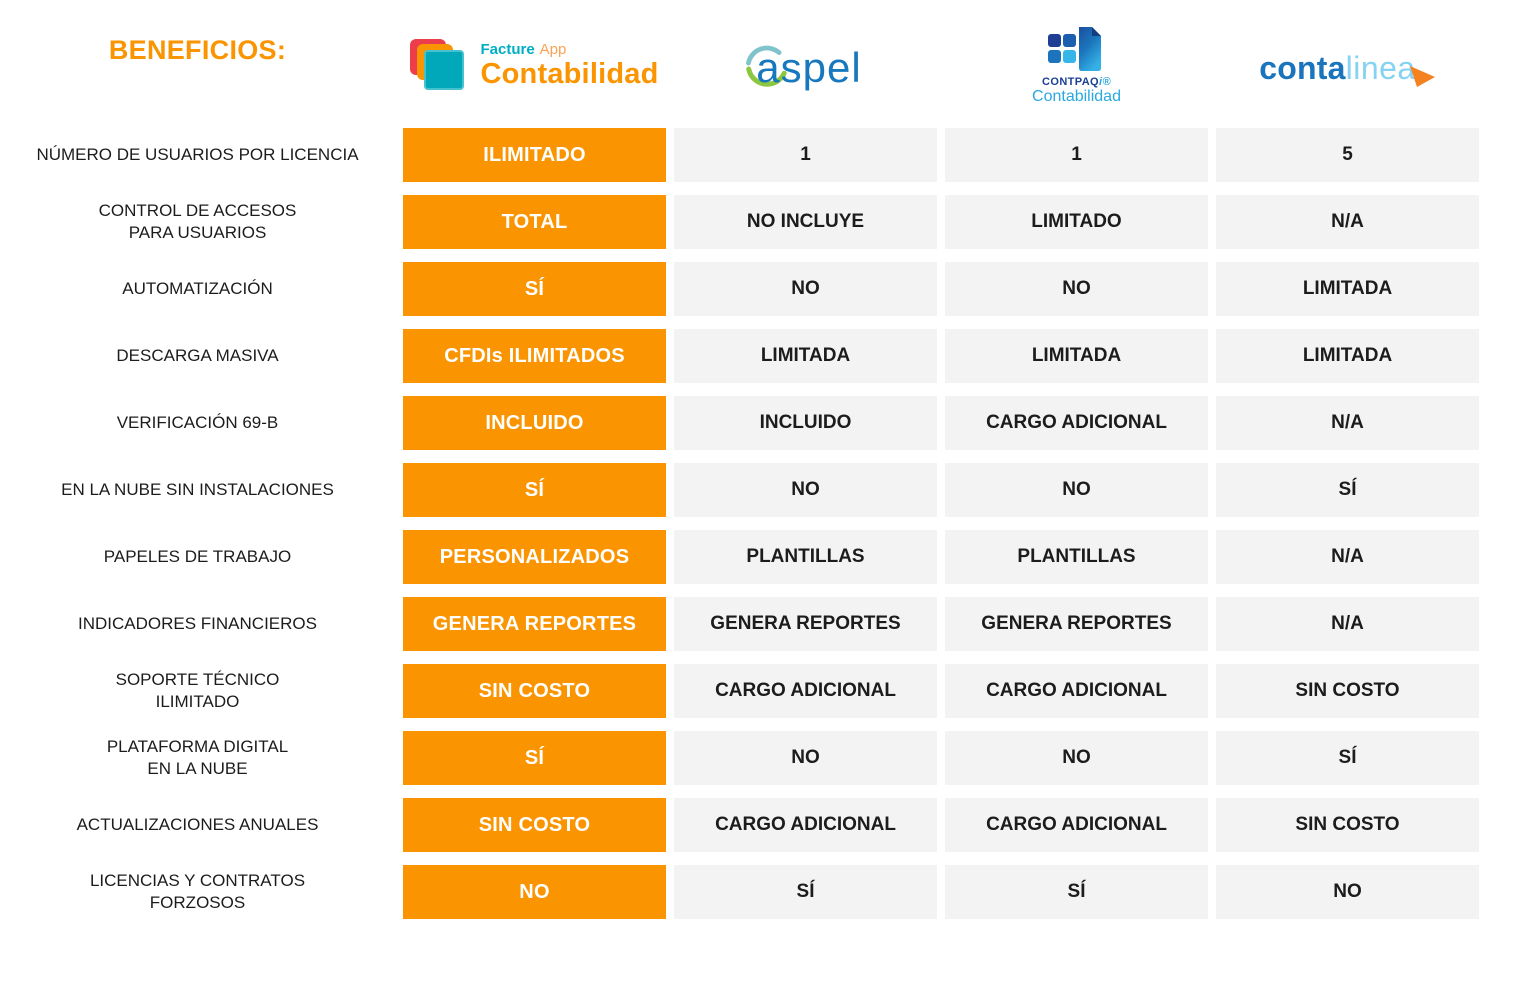  What do you see at coordinates (534, 892) in the screenshot?
I see `cell-row11-col0: NO` at bounding box center [534, 892].